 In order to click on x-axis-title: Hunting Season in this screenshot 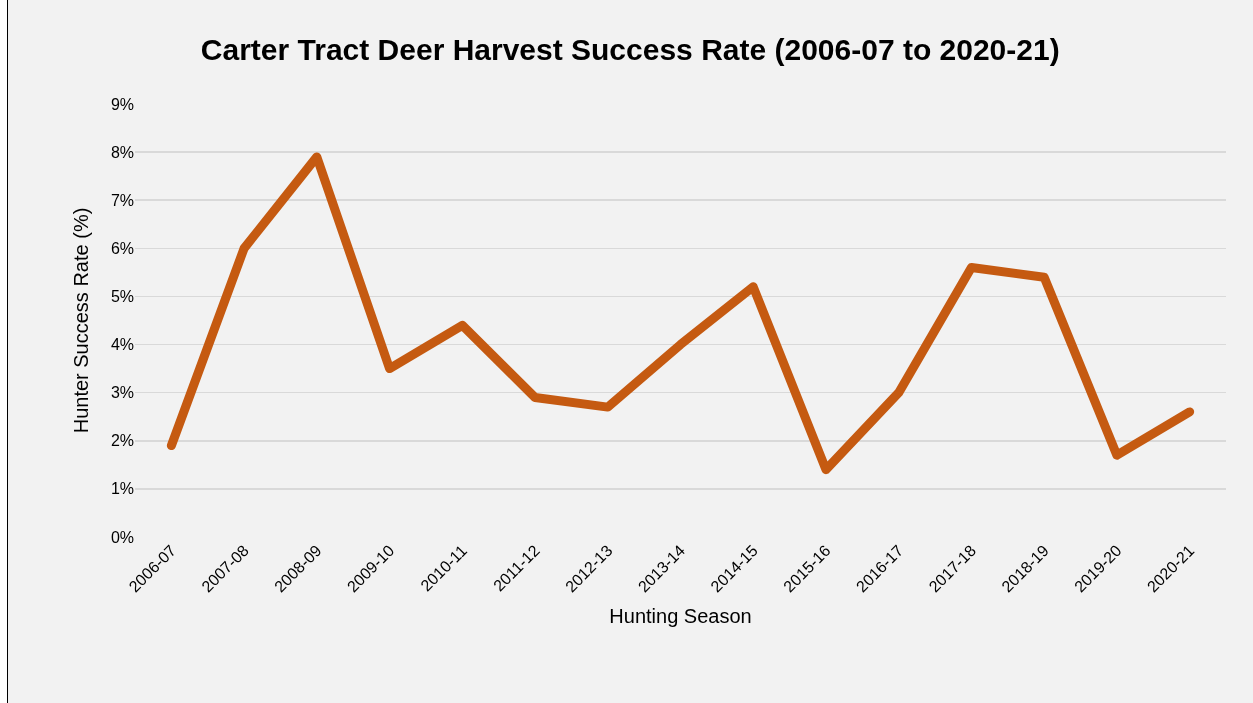, I will do `click(680, 615)`.